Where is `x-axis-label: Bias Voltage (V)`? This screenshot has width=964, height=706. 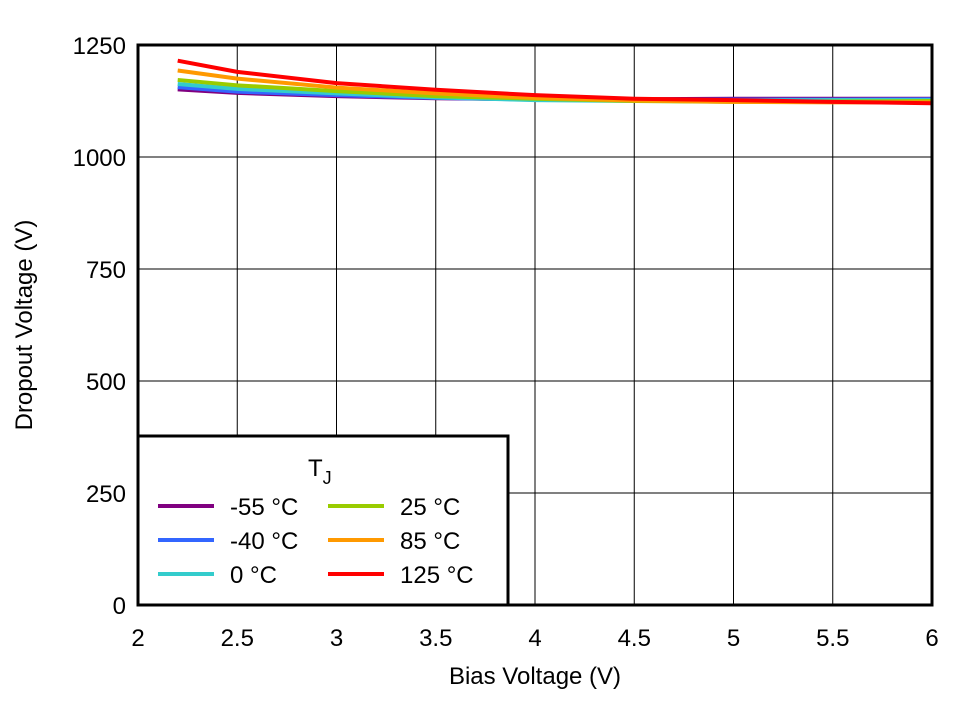 x-axis-label: Bias Voltage (V) is located at coordinates (535, 676).